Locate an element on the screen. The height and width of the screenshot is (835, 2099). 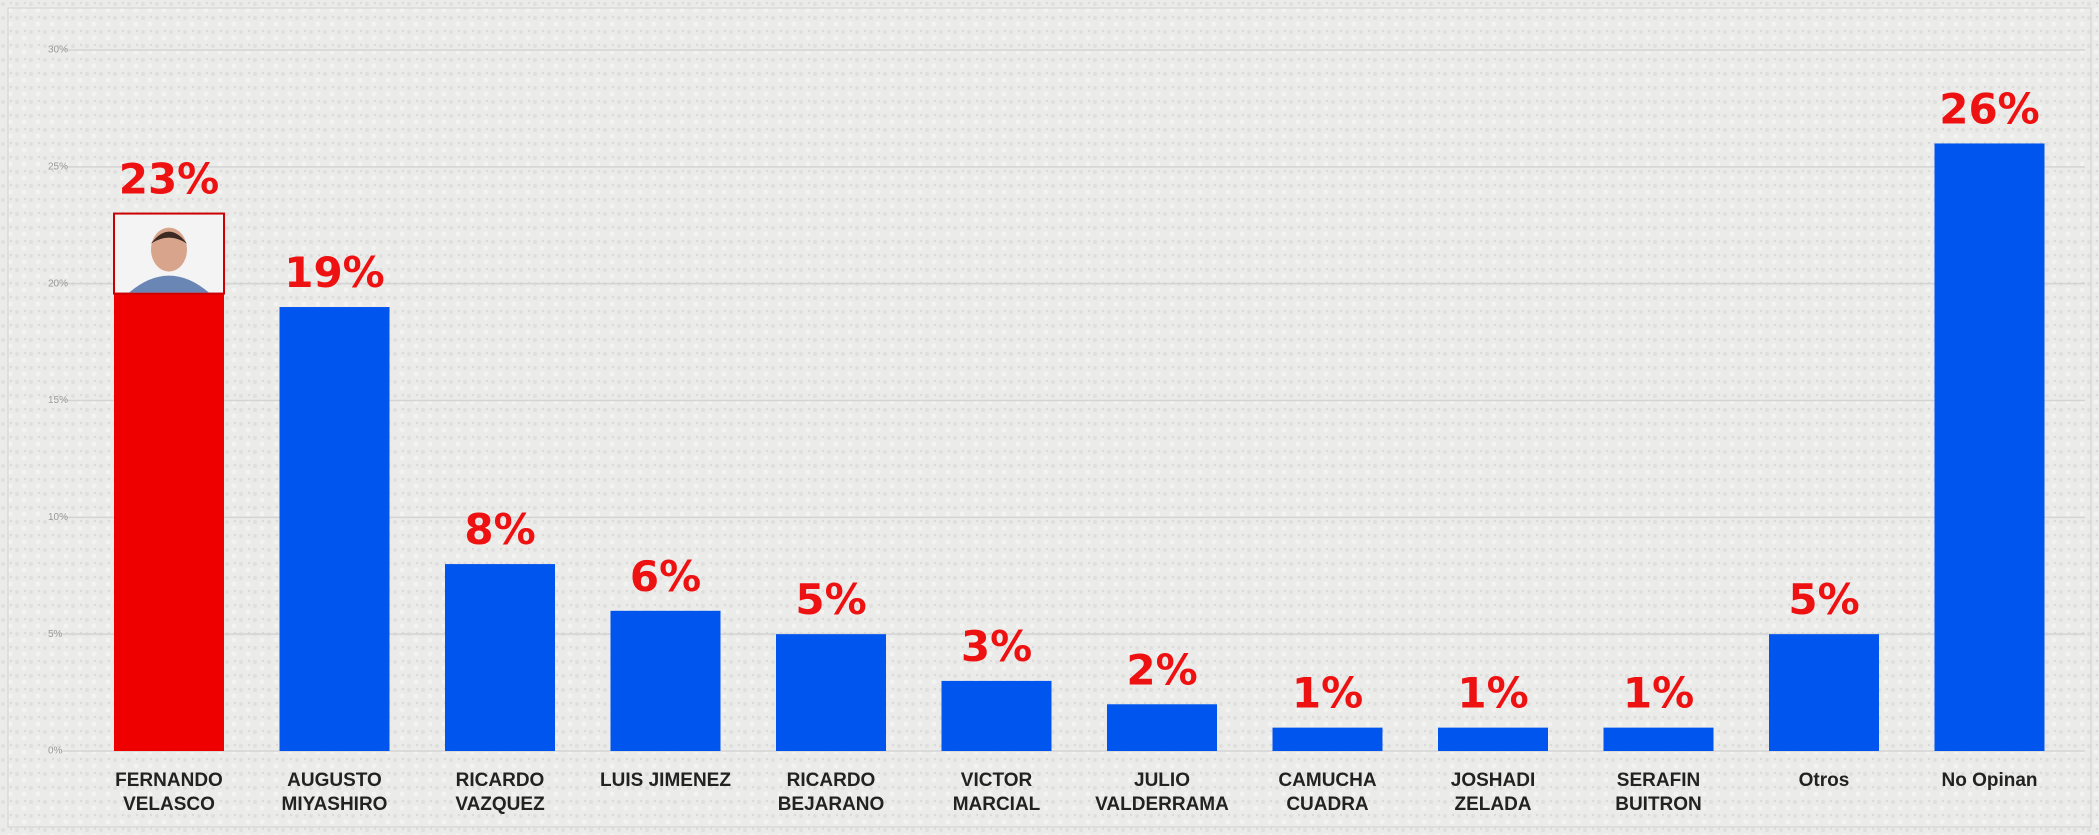
value-label: 6% is located at coordinates (665, 576).